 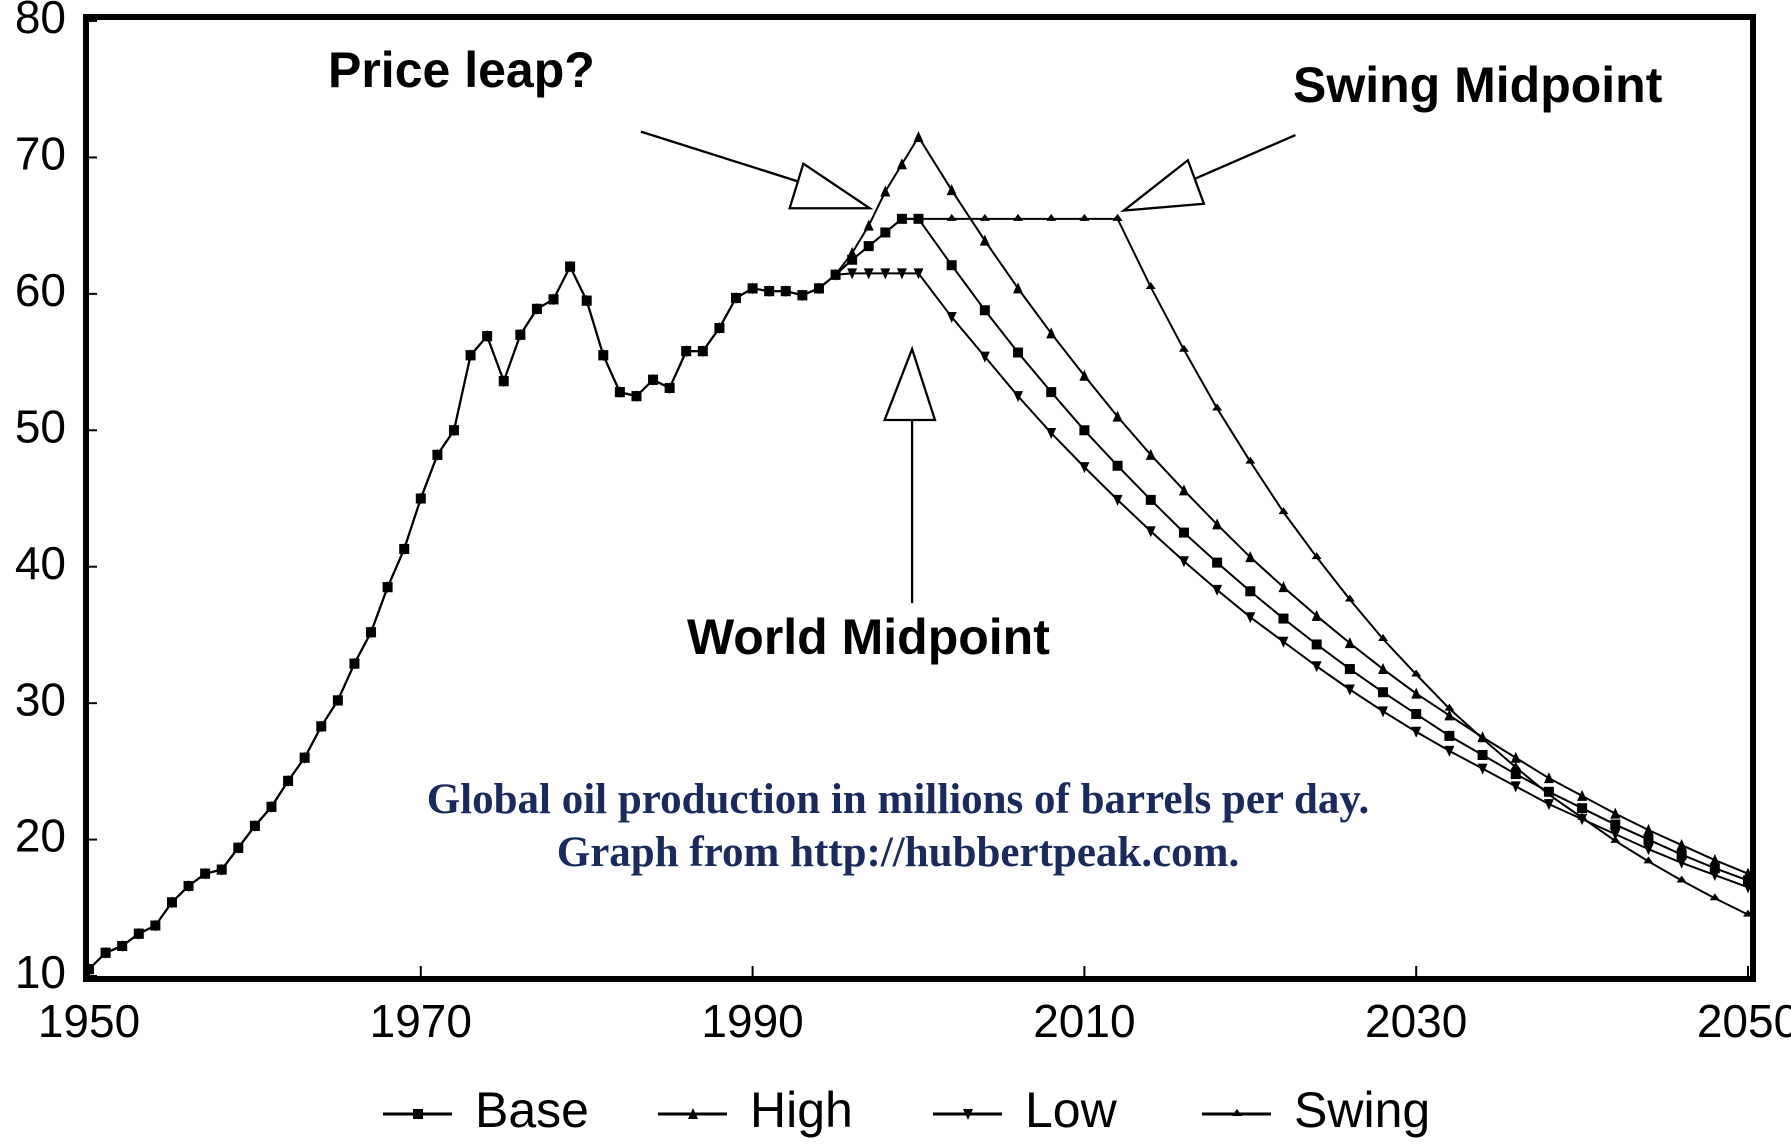 I want to click on arrow-line, so click(x=722, y=157).